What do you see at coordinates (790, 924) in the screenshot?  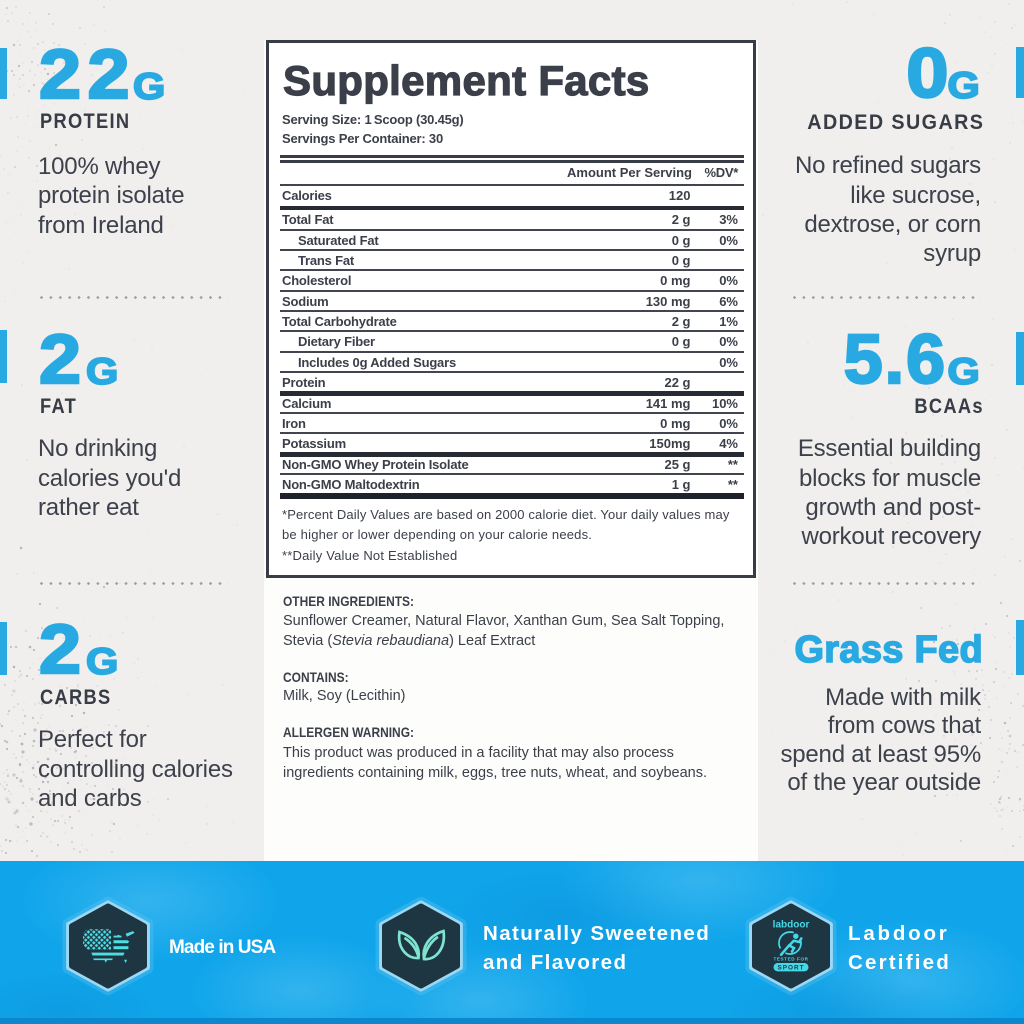 I see `svg-text: labdoor` at bounding box center [790, 924].